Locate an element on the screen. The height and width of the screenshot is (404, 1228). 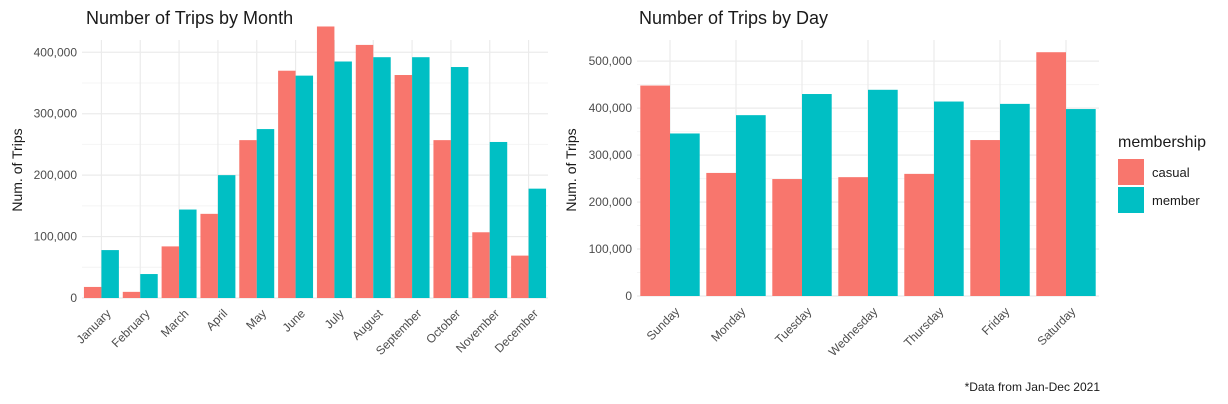
legend: membership casual member is located at coordinates (1162, 174).